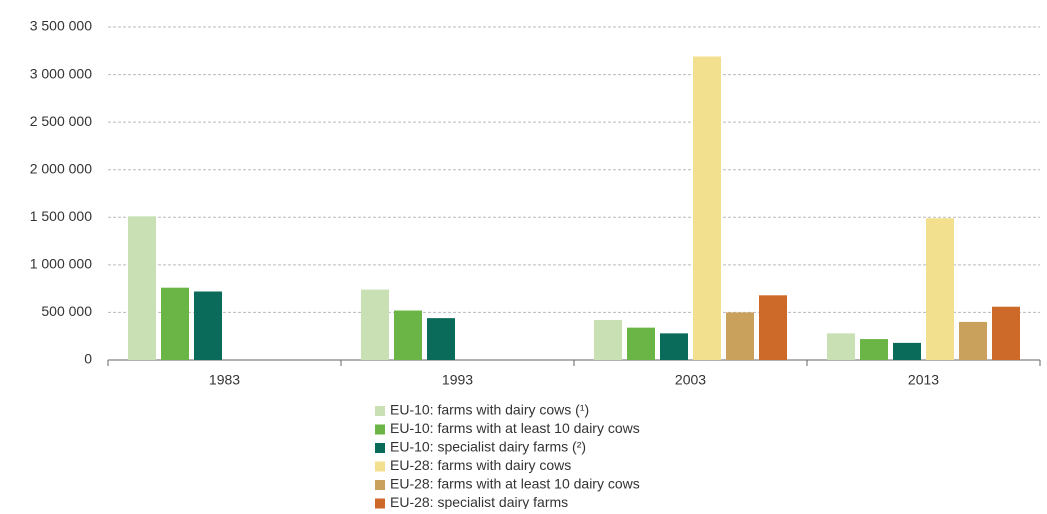 The image size is (1047, 514). I want to click on legend-label: EU-10: farms with dairy cows (¹), so click(489, 410).